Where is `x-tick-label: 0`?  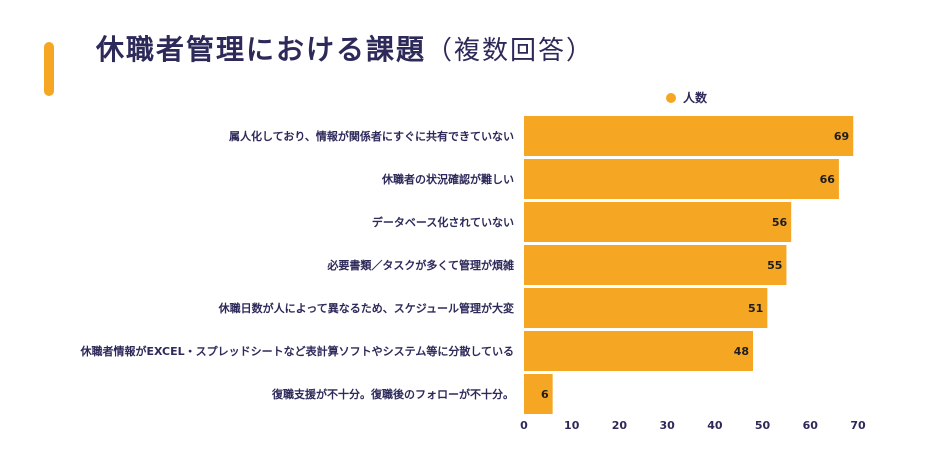
x-tick-label: 0 is located at coordinates (524, 425).